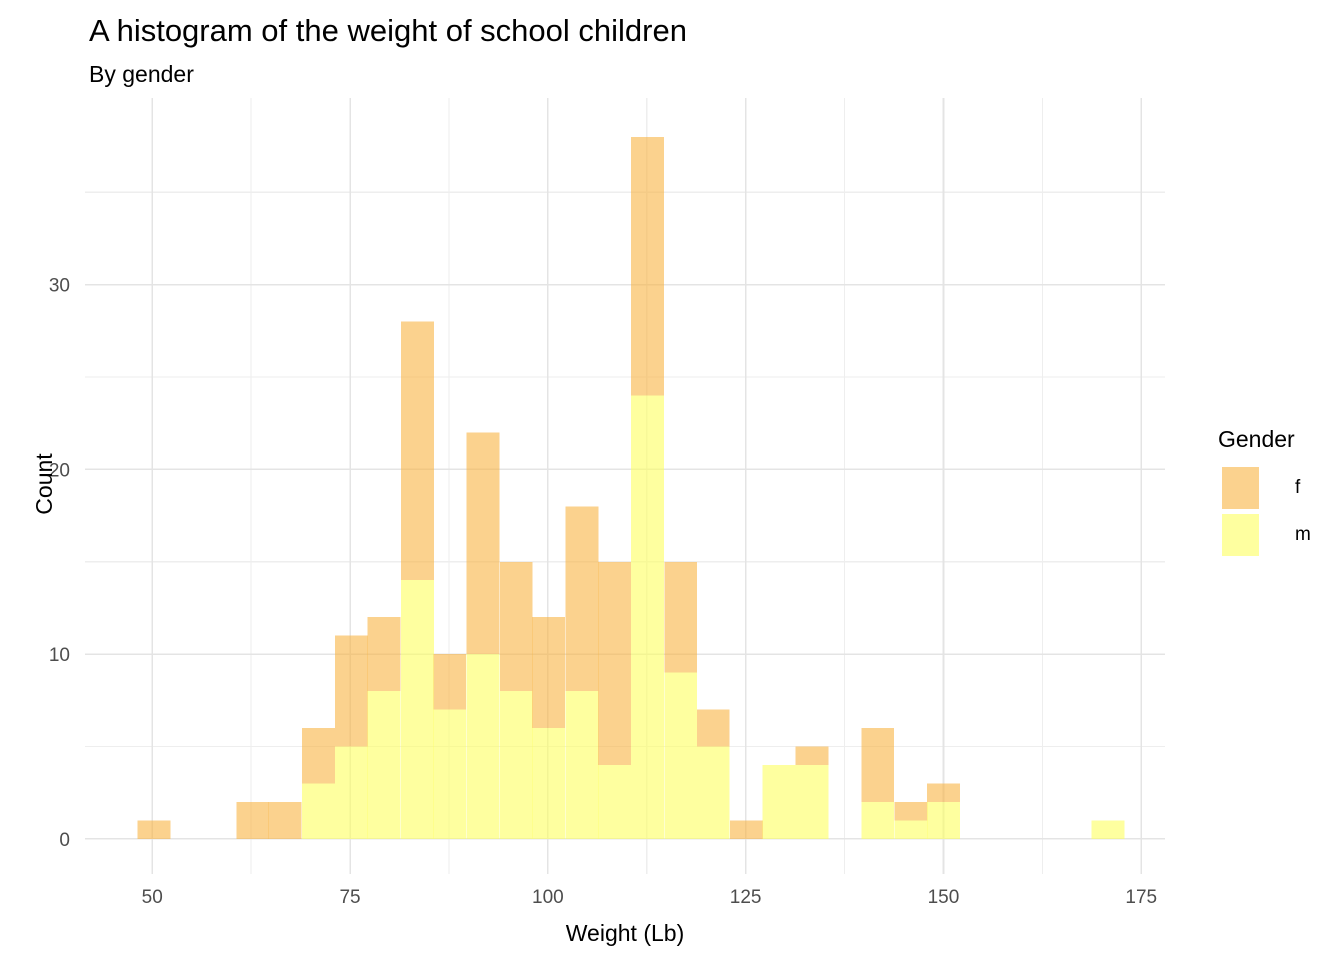 This screenshot has height=960, width=1344. Describe the element at coordinates (1256, 439) in the screenshot. I see `legend-title: Gender` at that location.